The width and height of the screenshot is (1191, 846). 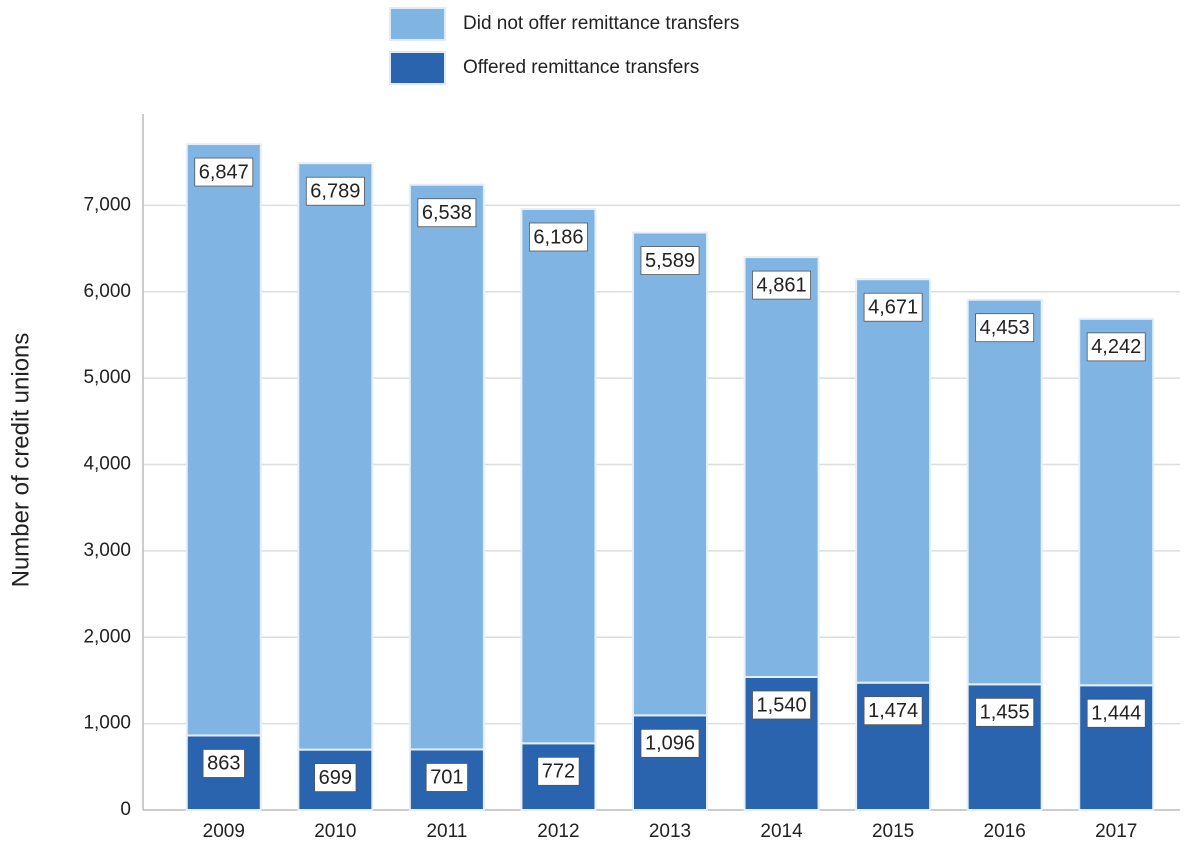 I want to click on value-label: 6,186, so click(x=558, y=237).